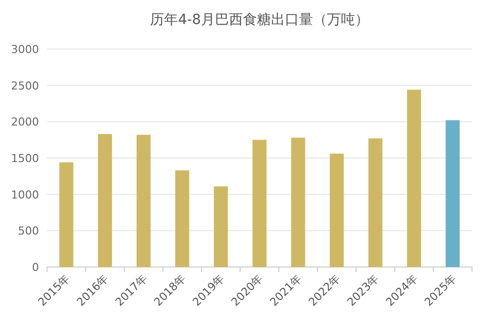  What do you see at coordinates (25, 158) in the screenshot?
I see `y-tick-label: 1500` at bounding box center [25, 158].